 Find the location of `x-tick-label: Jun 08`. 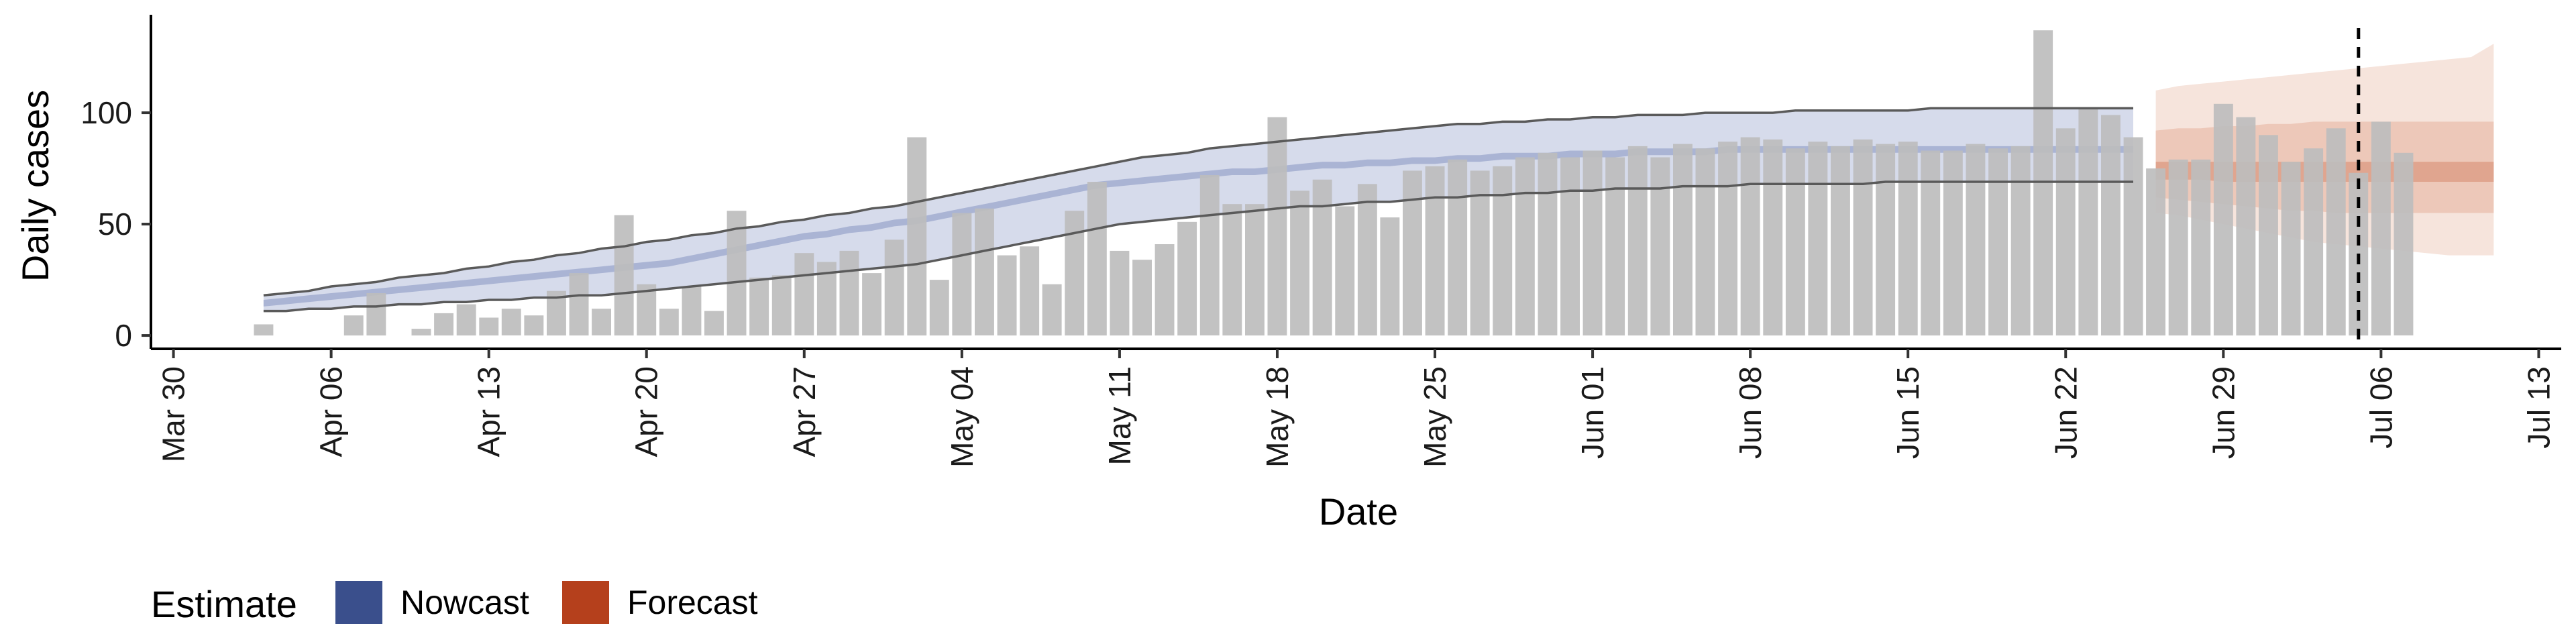

x-tick-label: Jun 08 is located at coordinates (1750, 412).